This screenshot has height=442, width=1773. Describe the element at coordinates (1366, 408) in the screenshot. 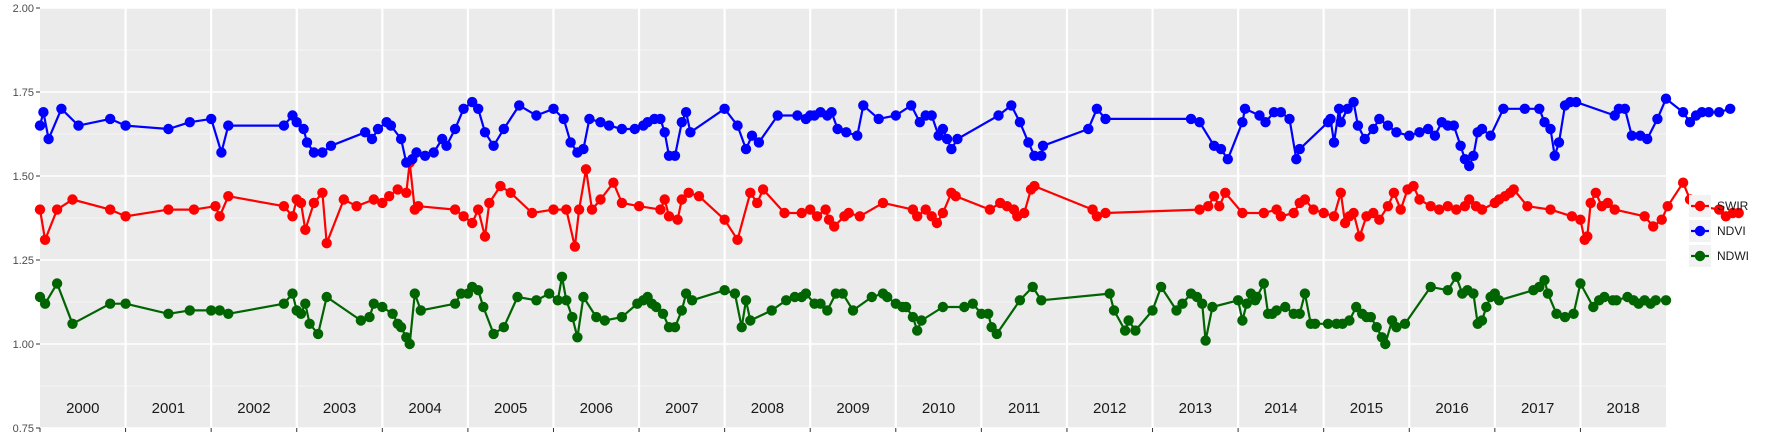

I see `year-label: 2015` at that location.